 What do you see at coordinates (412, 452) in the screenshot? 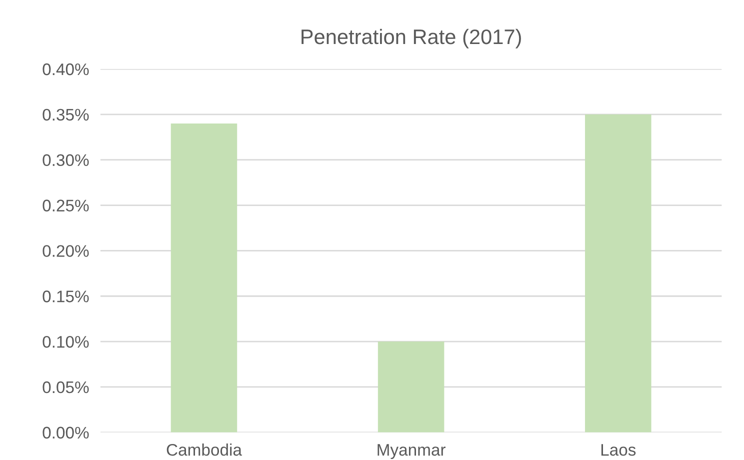
I see `x-tick-label: Myanmar` at bounding box center [412, 452].